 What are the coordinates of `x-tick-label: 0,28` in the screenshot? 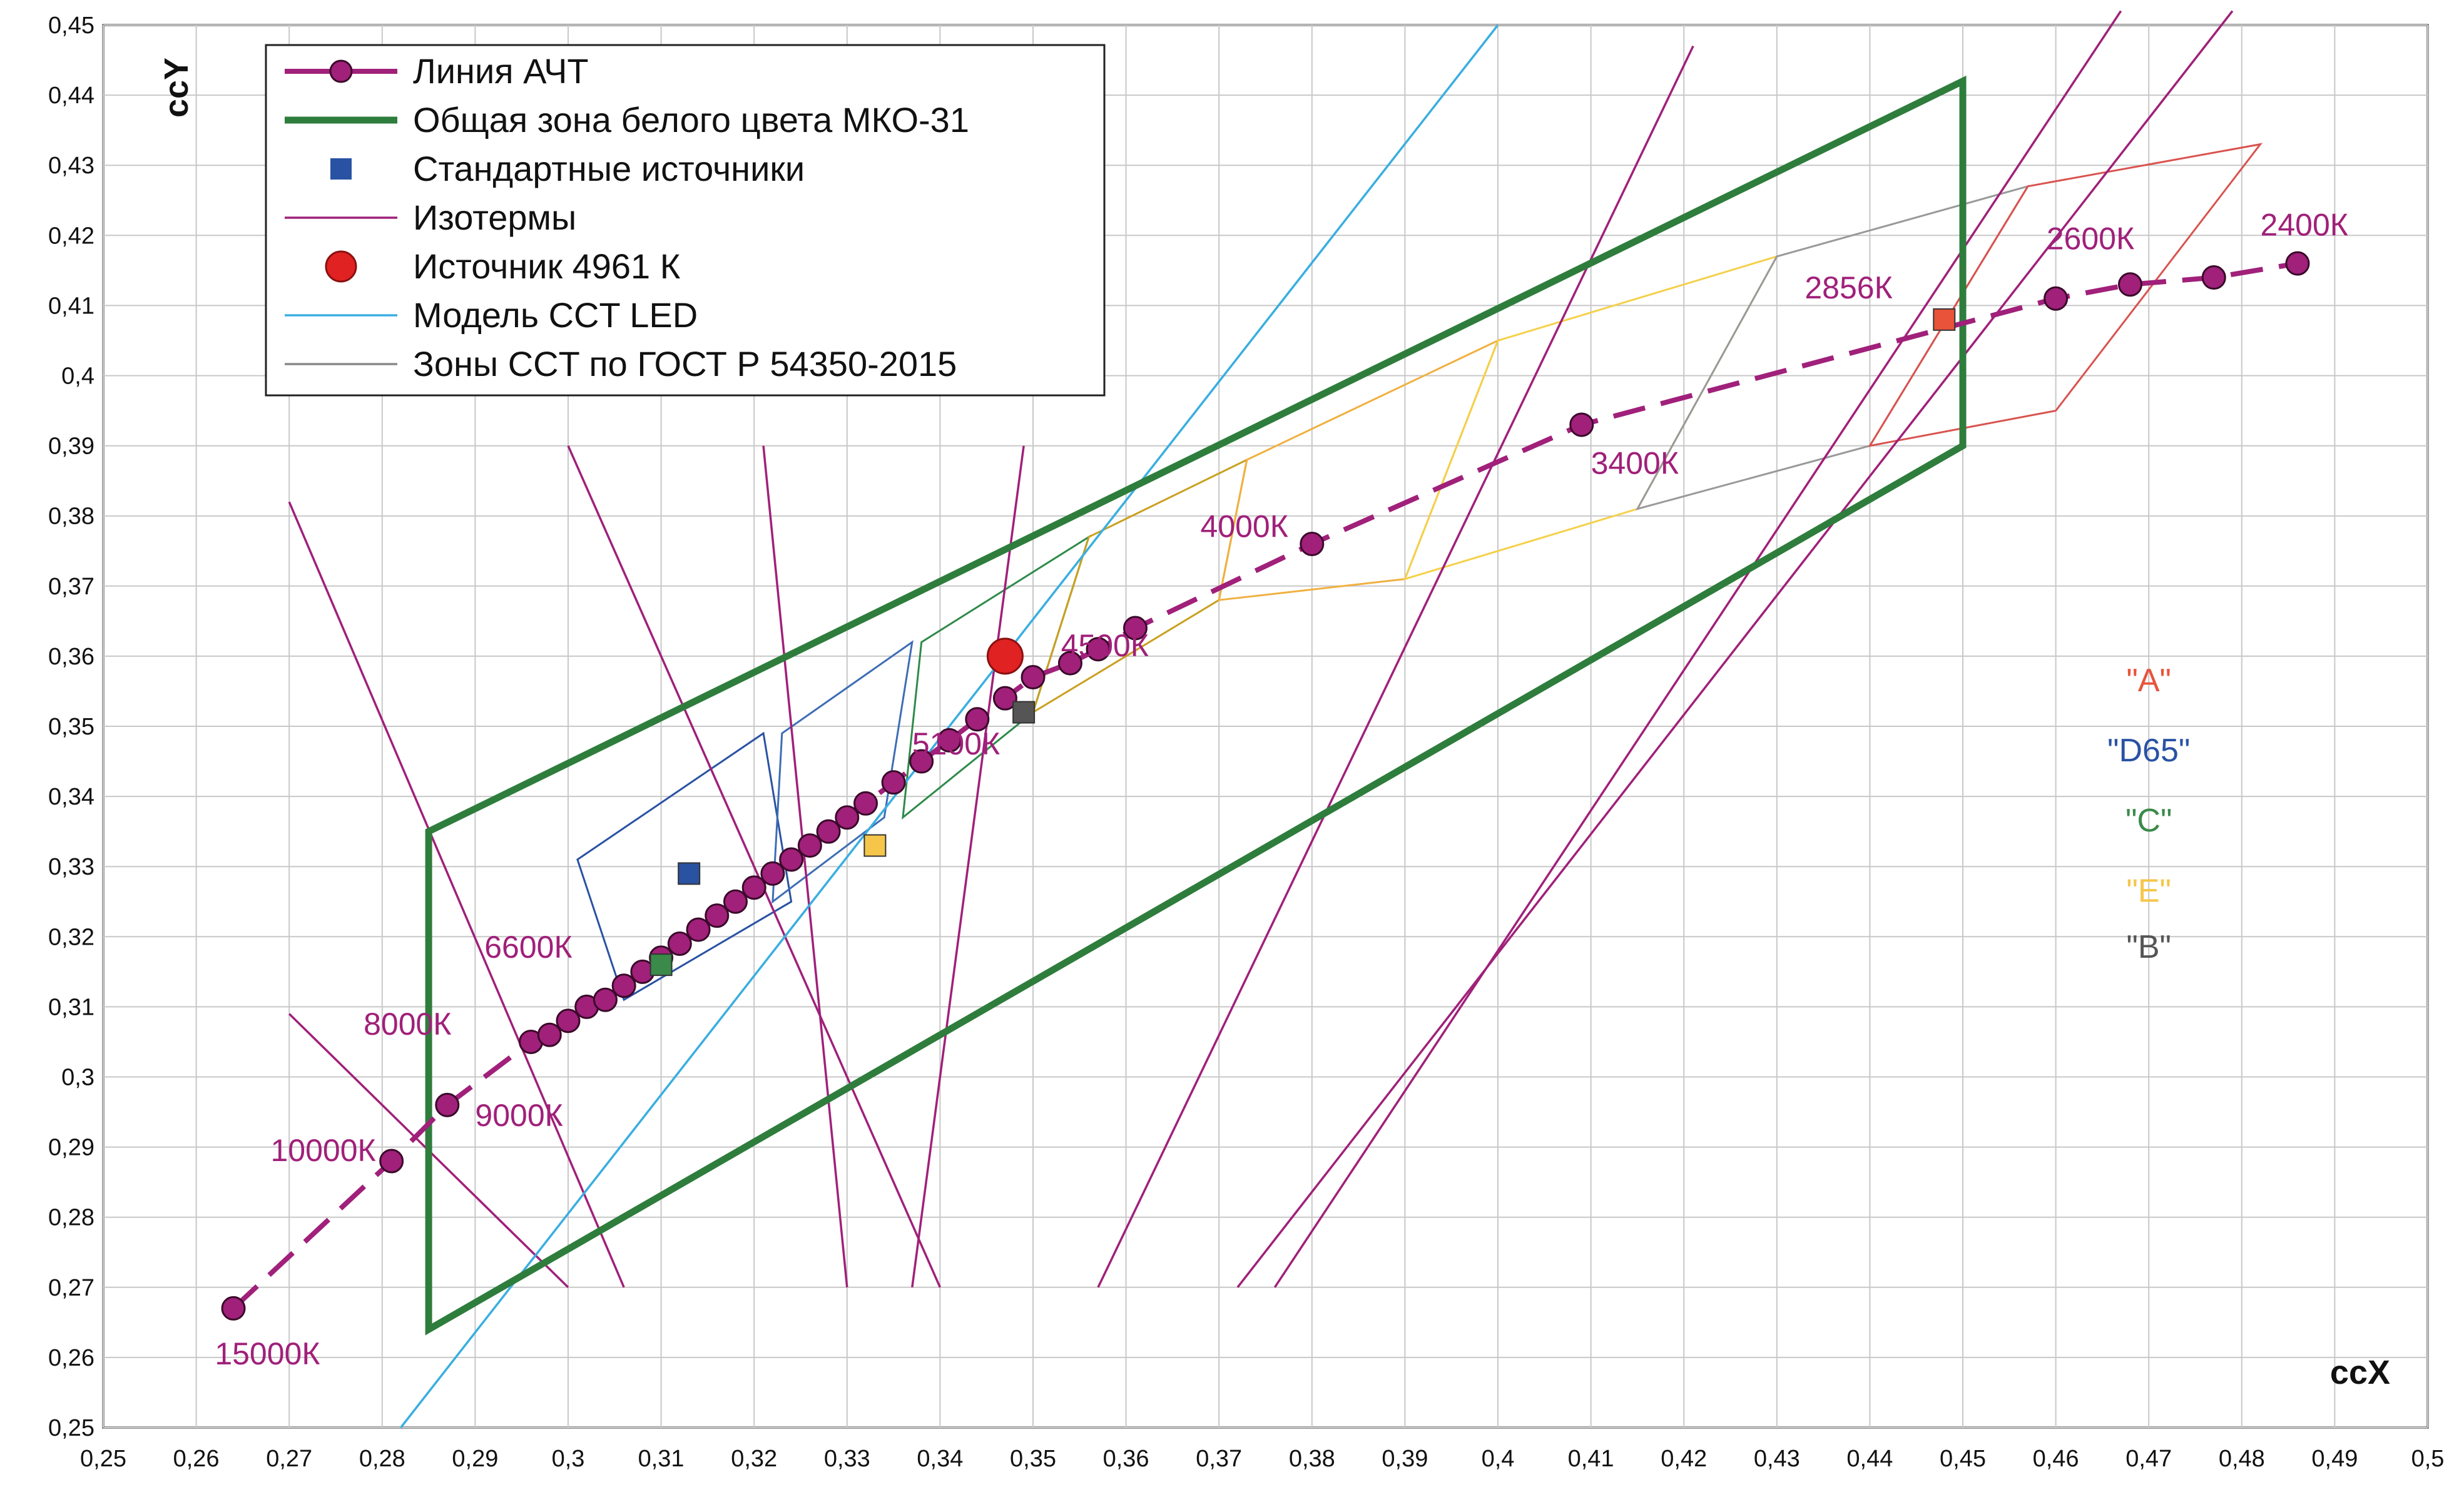 It's located at (382, 1459).